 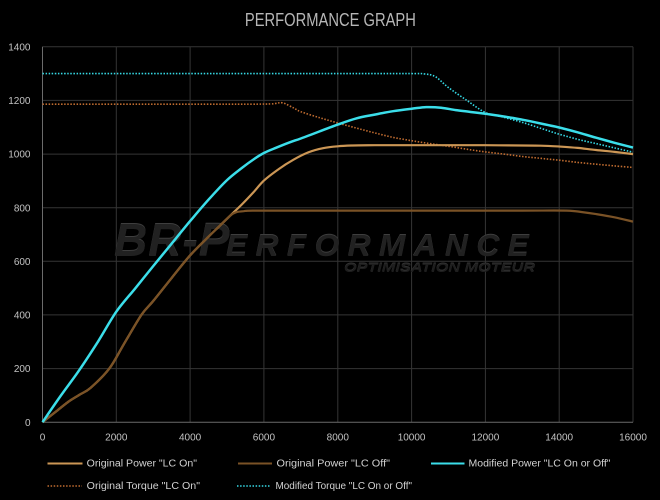 I want to click on svg-text: Modified Power "LC On or Off", so click(x=540, y=464).